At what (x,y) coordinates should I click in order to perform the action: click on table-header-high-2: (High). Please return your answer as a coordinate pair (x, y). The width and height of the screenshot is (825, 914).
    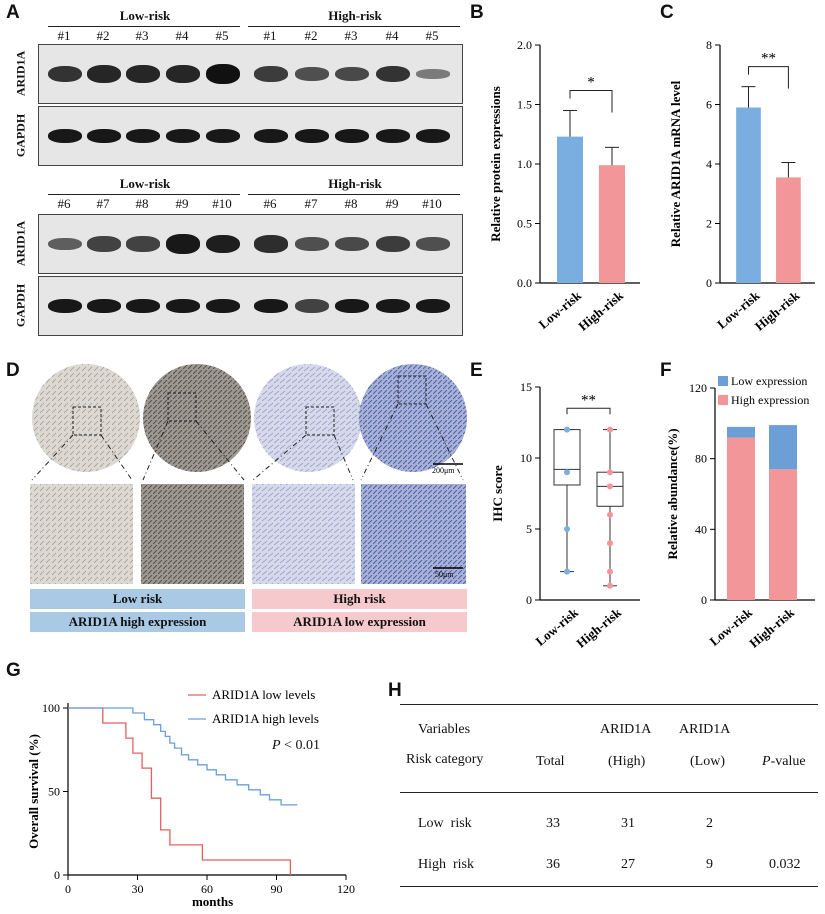
    Looking at the image, I should click on (627, 761).